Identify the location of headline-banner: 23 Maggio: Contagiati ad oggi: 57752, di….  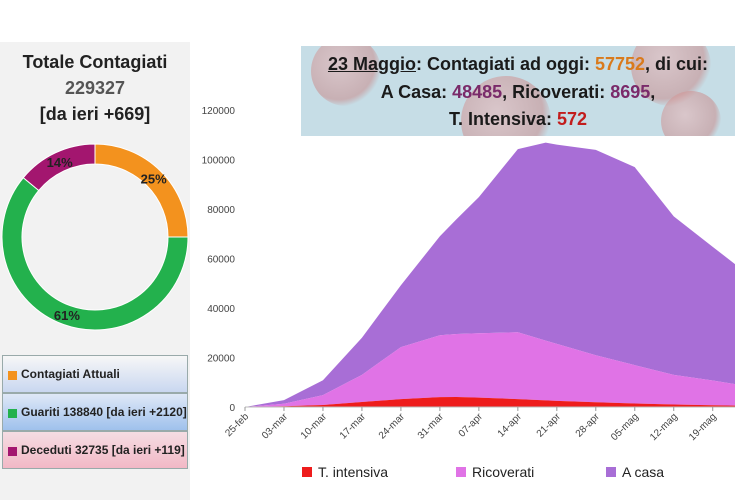
(518, 91).